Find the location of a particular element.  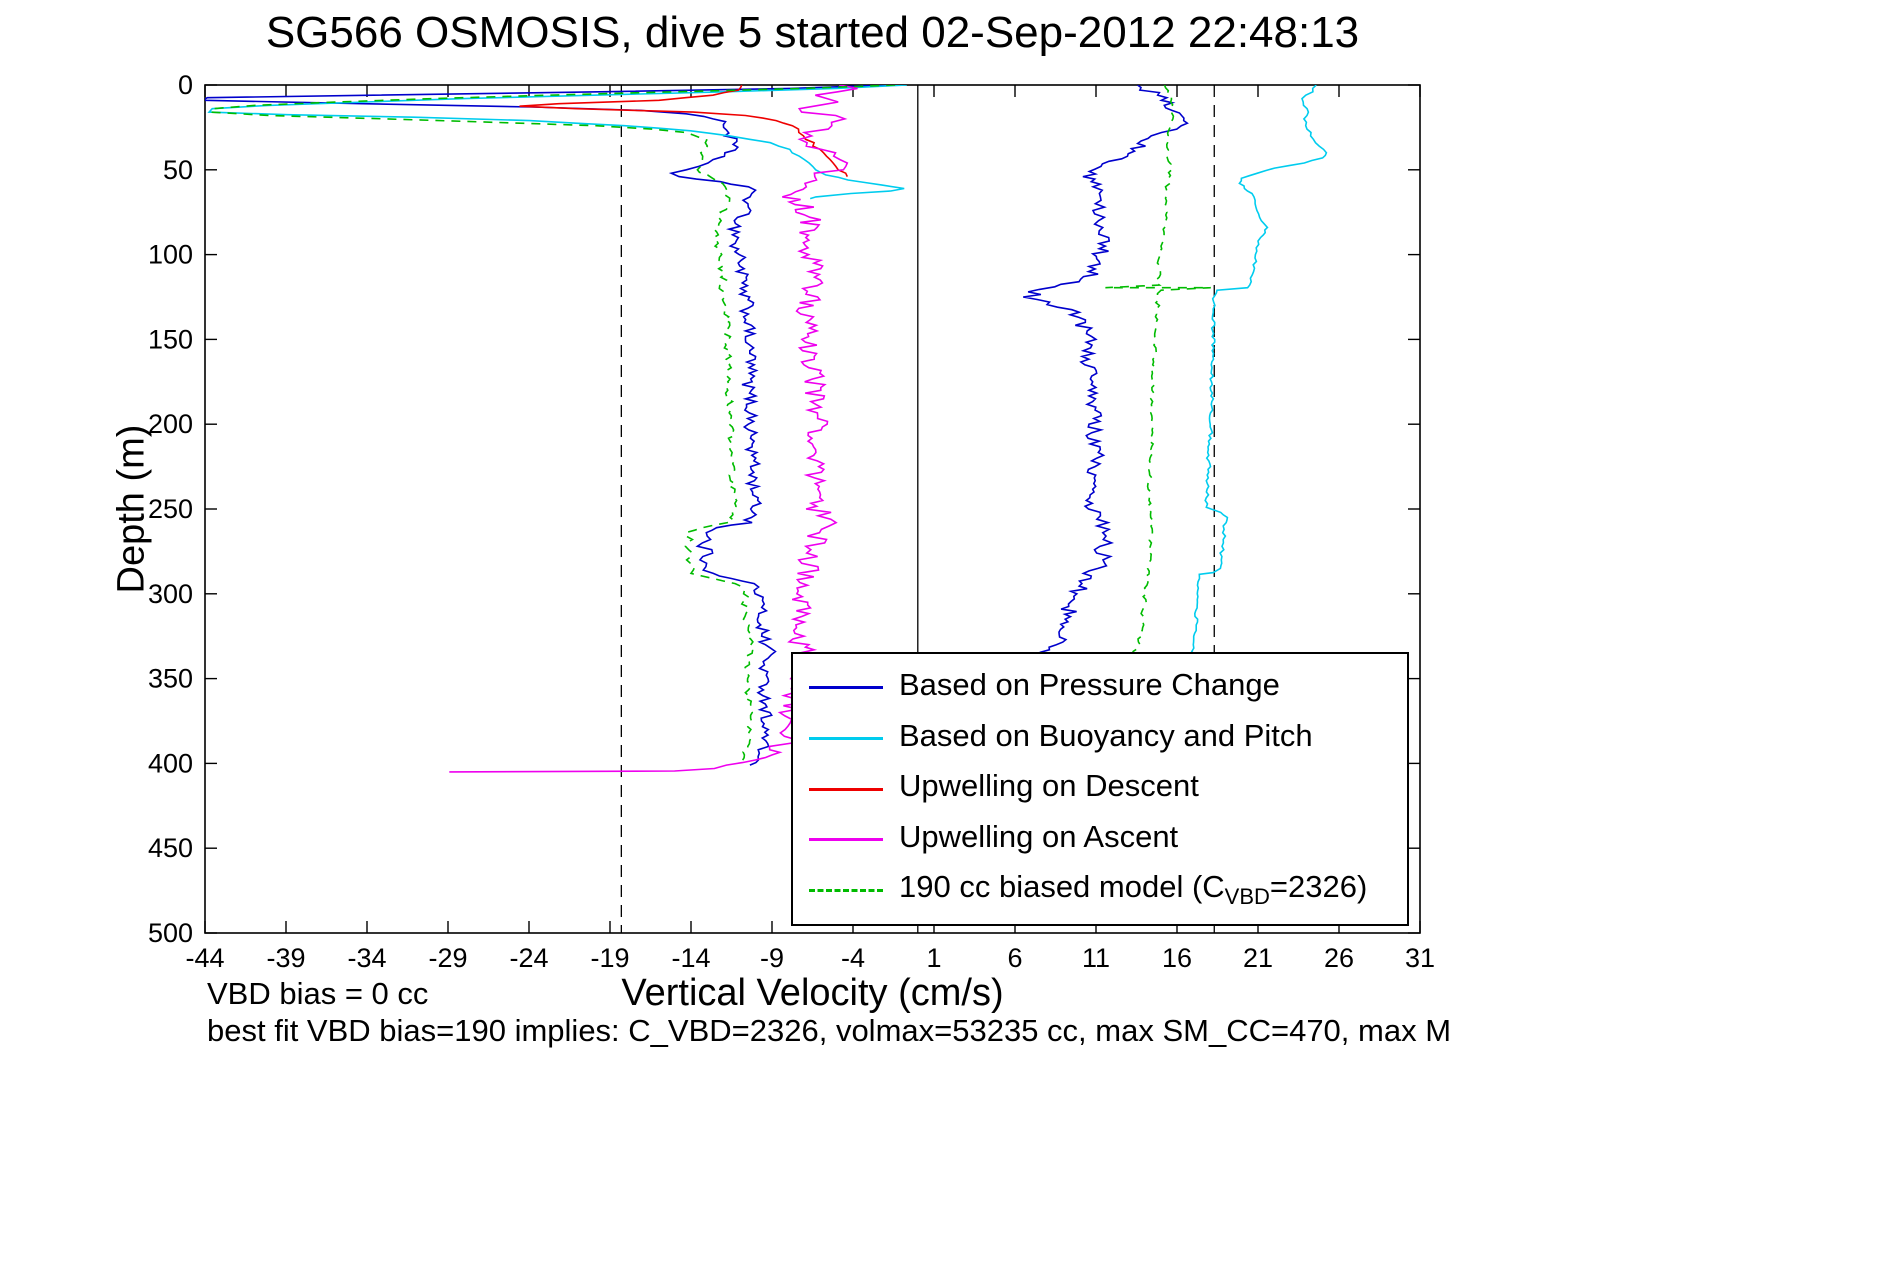

legend-item-biased-model: 190 cc biased model (CVBD=2326) is located at coordinates (1104, 889).